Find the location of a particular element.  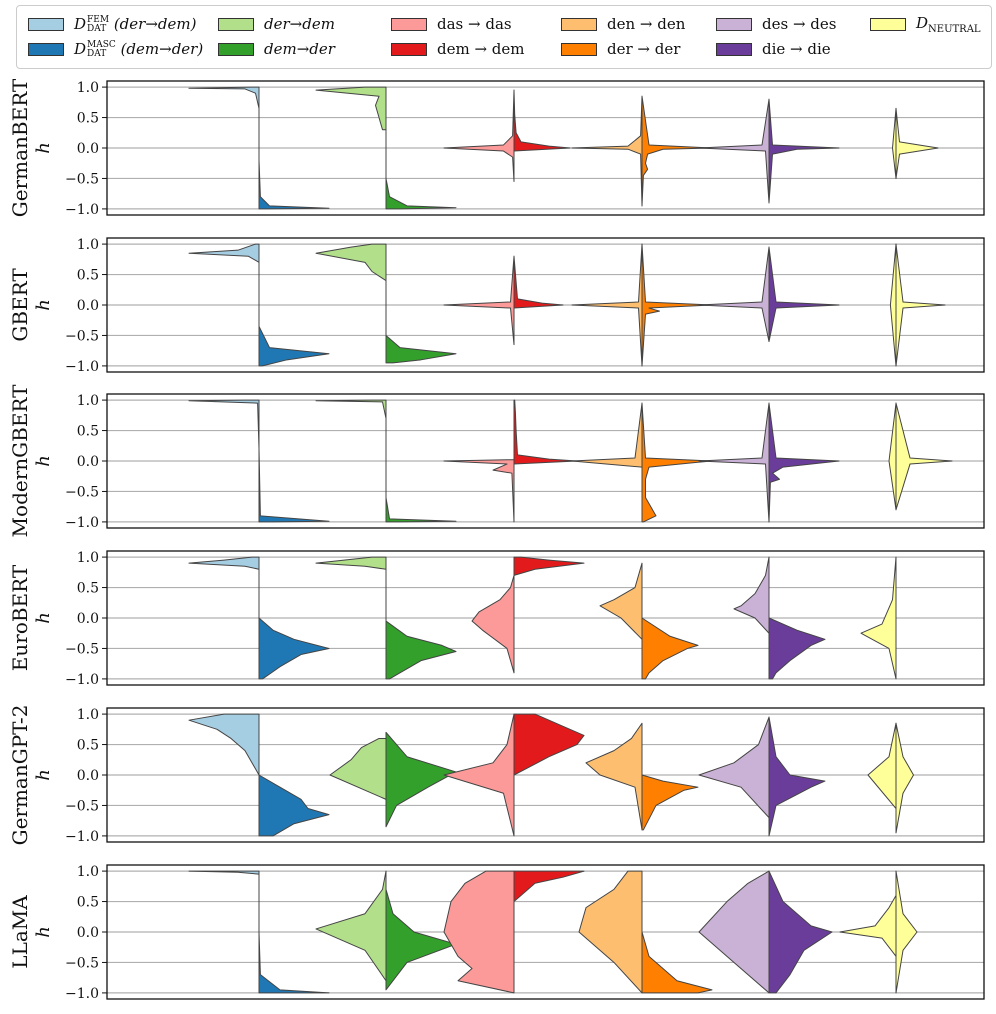

panel-model-label: ModernGBERT is located at coordinates (20, 461).